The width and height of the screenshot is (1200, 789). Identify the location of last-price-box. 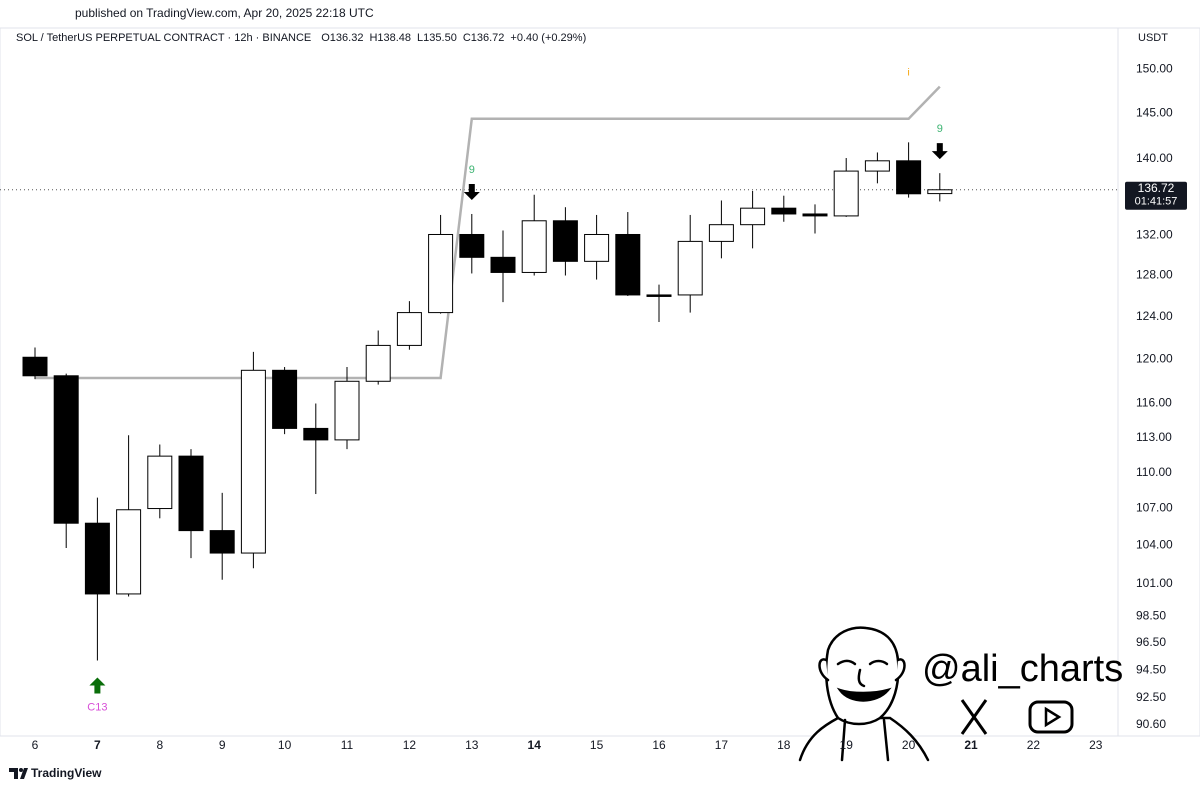
(1156, 195).